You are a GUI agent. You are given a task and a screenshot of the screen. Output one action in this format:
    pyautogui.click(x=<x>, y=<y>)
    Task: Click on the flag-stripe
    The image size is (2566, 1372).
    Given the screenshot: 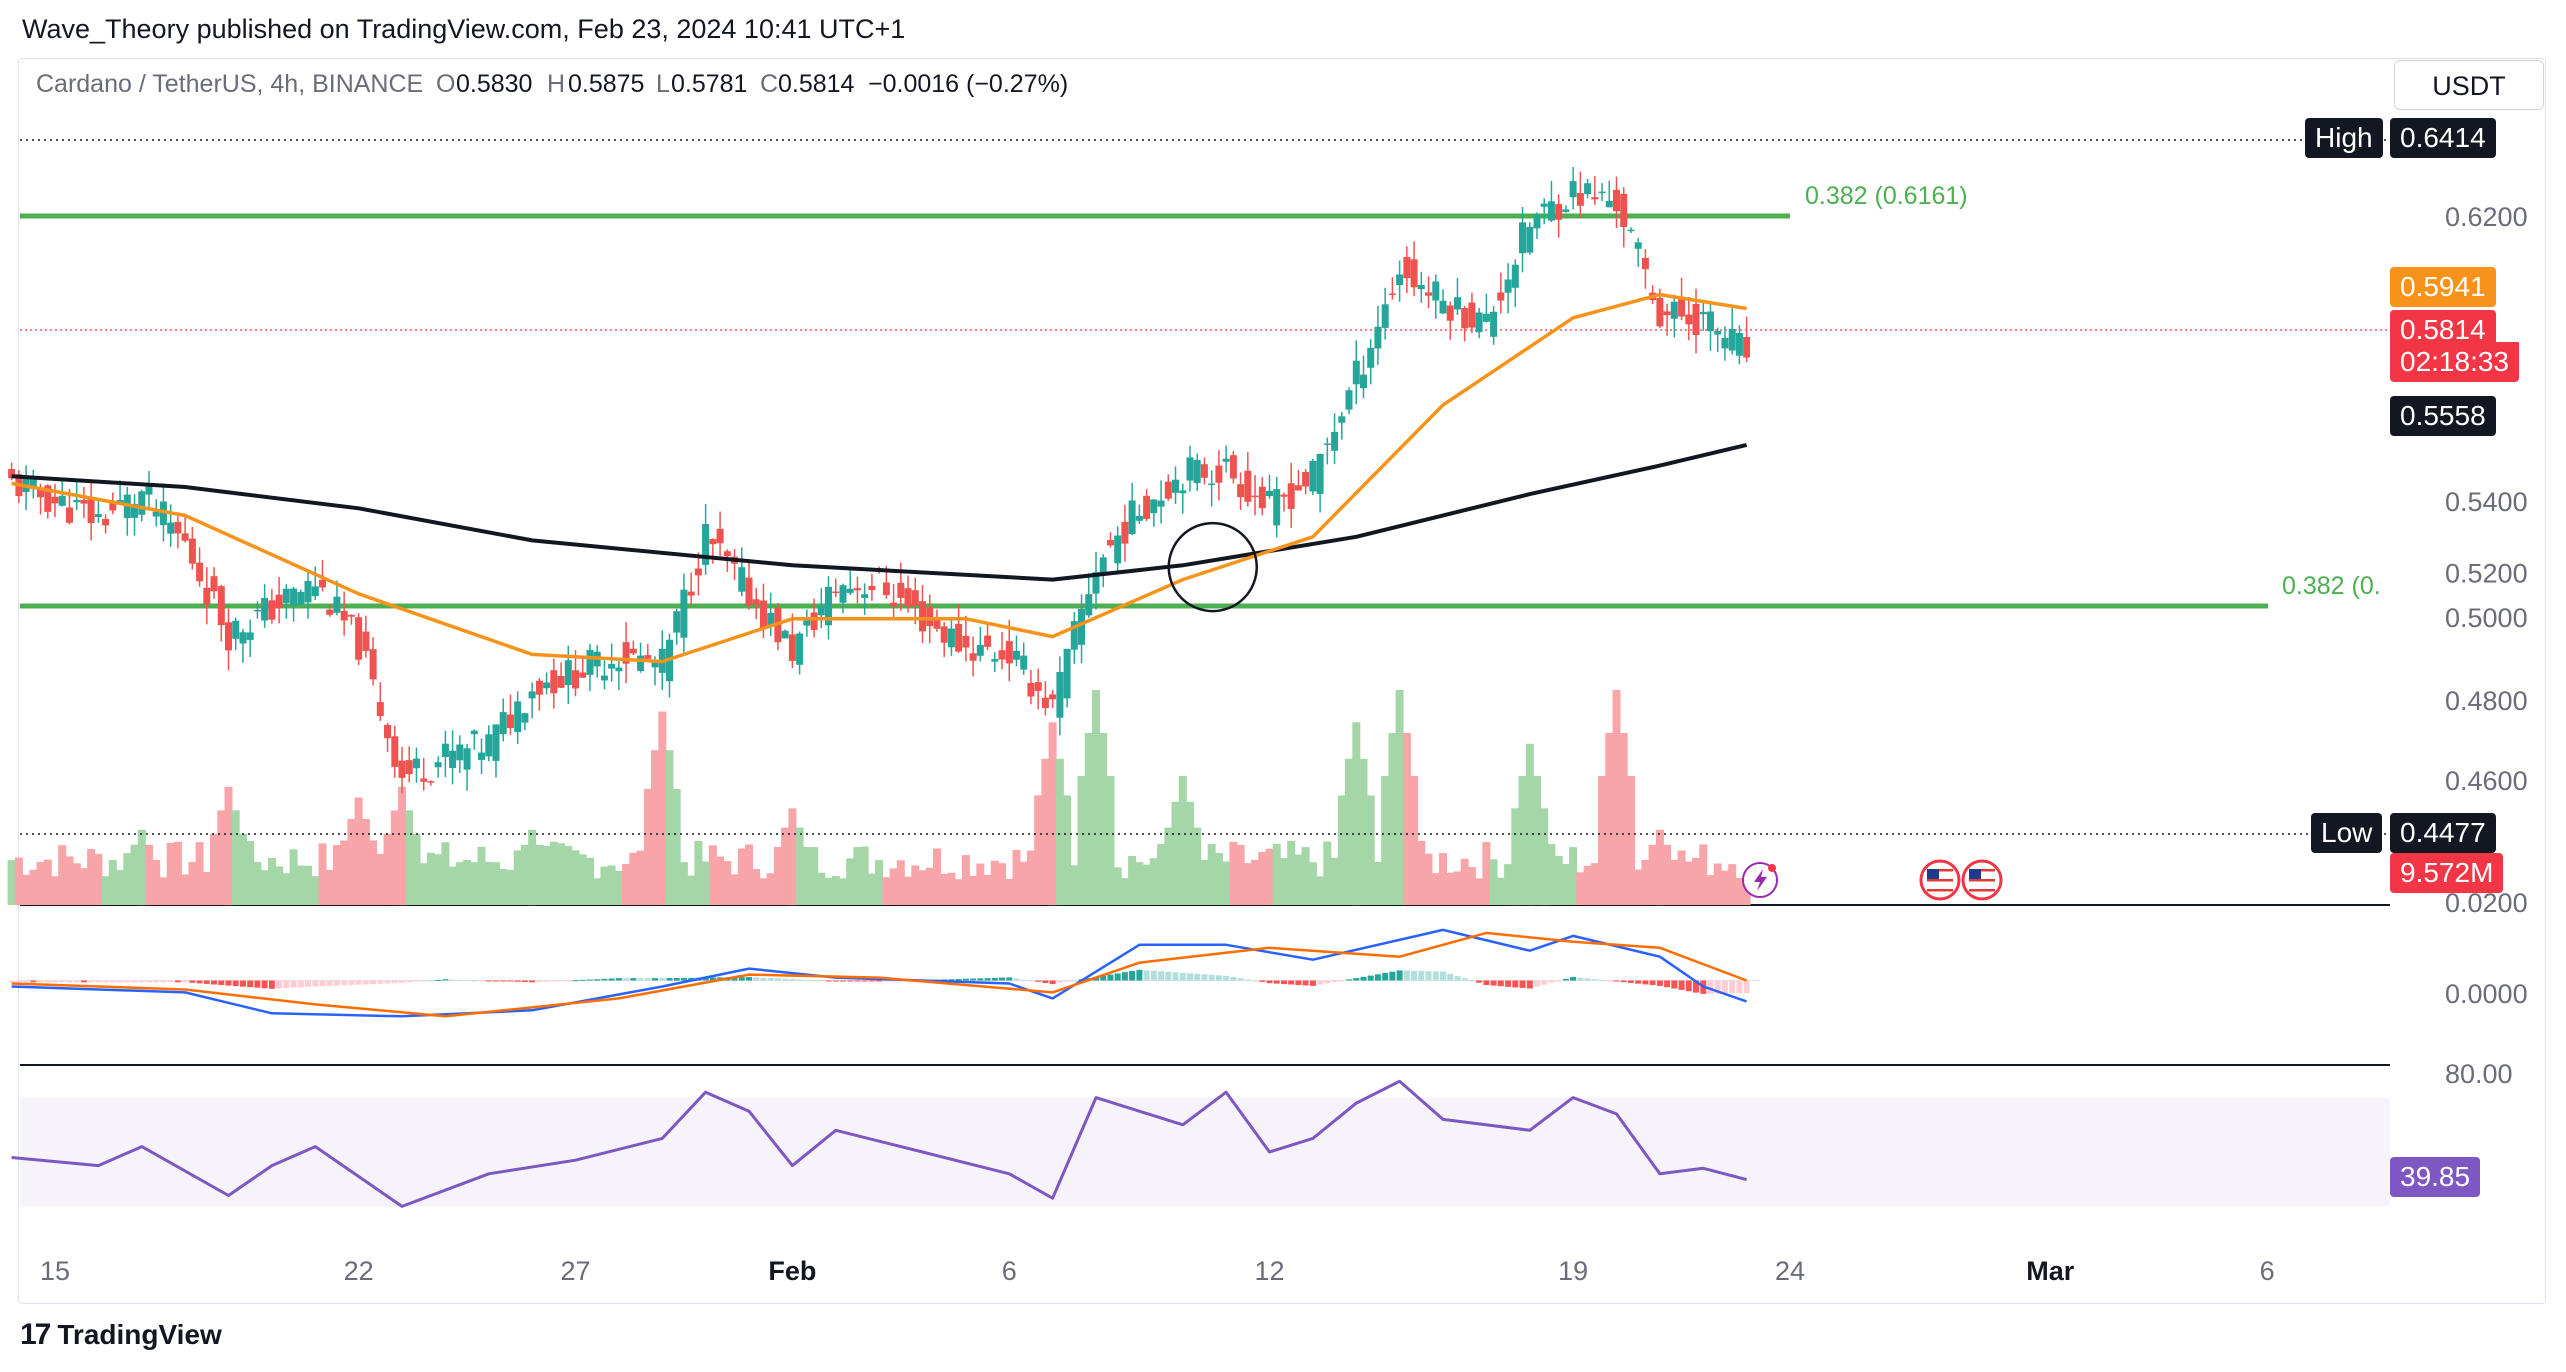 What is the action you would take?
    pyautogui.click(x=1940, y=890)
    